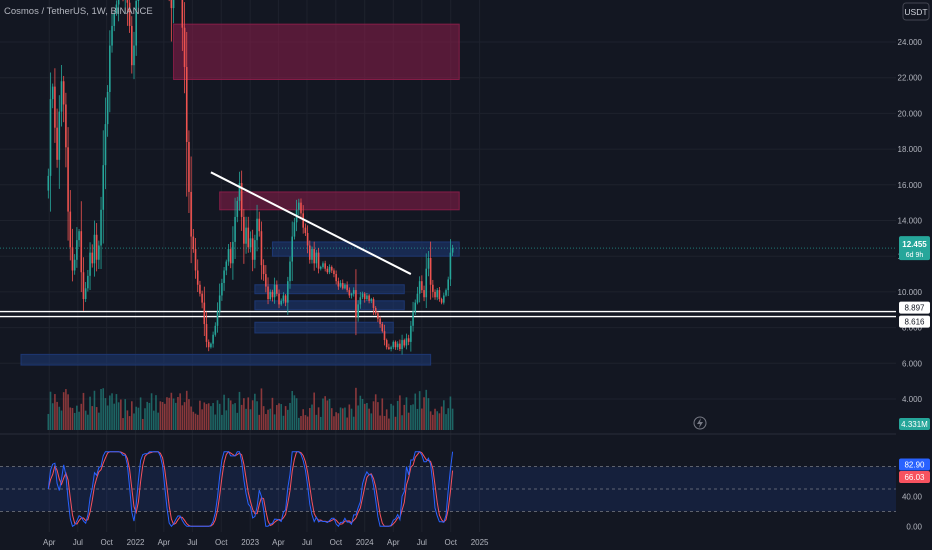  Describe the element at coordinates (311, 223) in the screenshot. I see `trendline` at that location.